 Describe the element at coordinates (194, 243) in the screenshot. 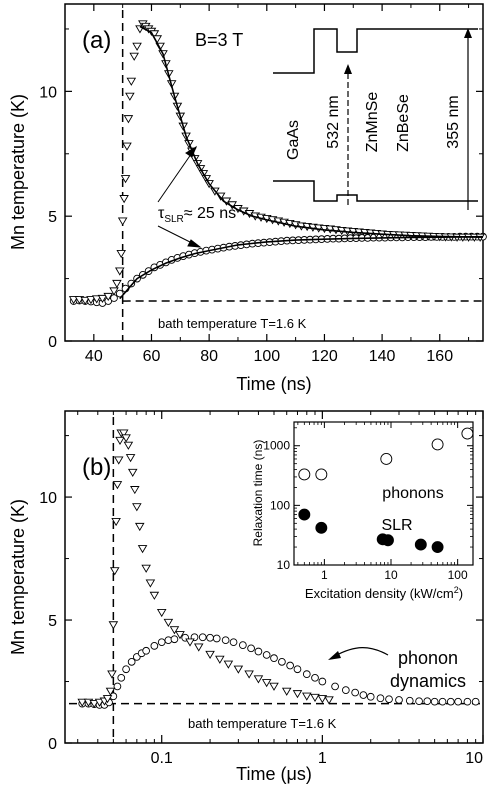

I see `tau-arrow-lower-head` at that location.